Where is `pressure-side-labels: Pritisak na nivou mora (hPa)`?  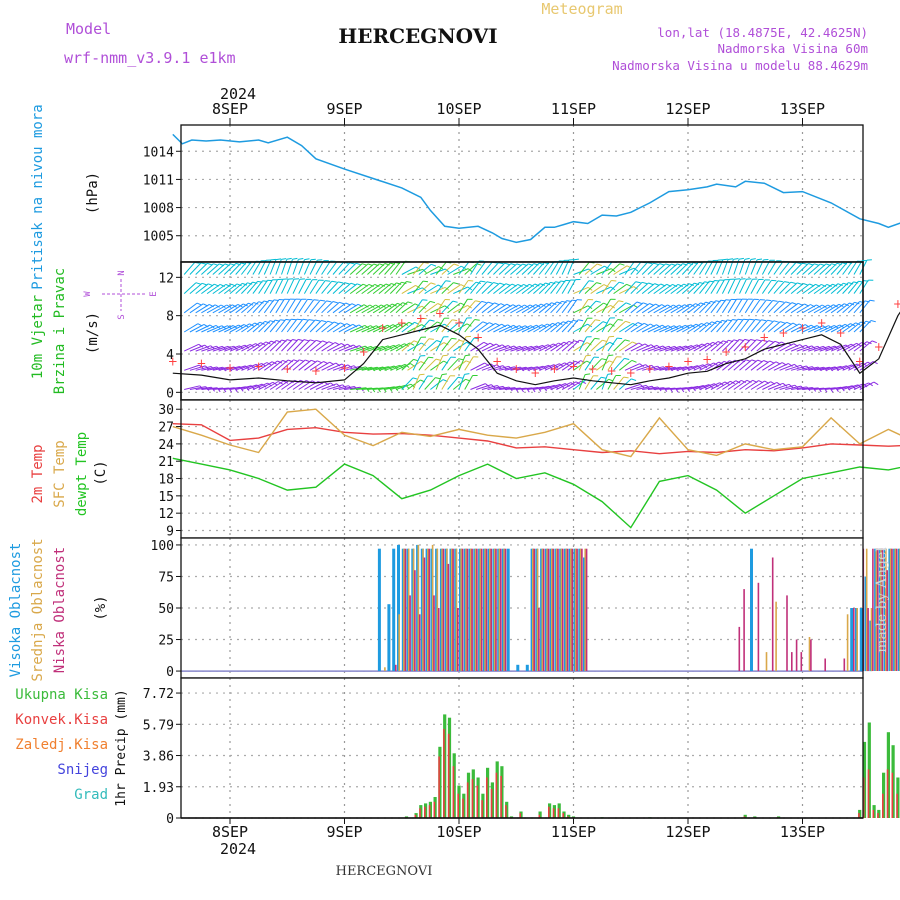 pressure-side-labels: Pritisak na nivou mora (hPa) is located at coordinates (65, 196).